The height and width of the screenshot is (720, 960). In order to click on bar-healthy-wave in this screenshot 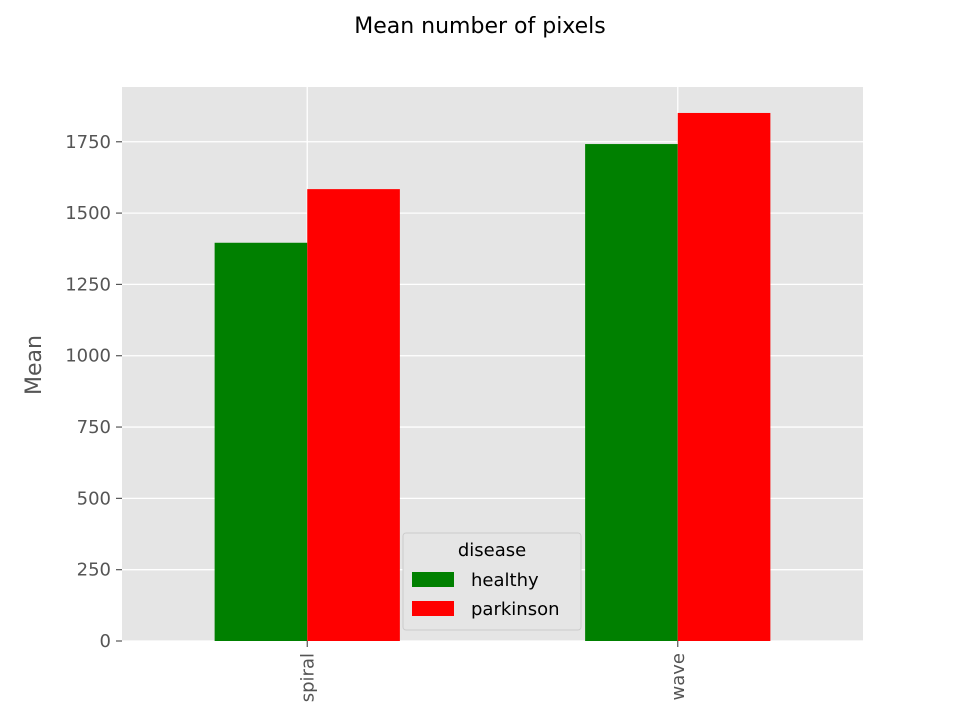, I will do `click(631, 393)`.